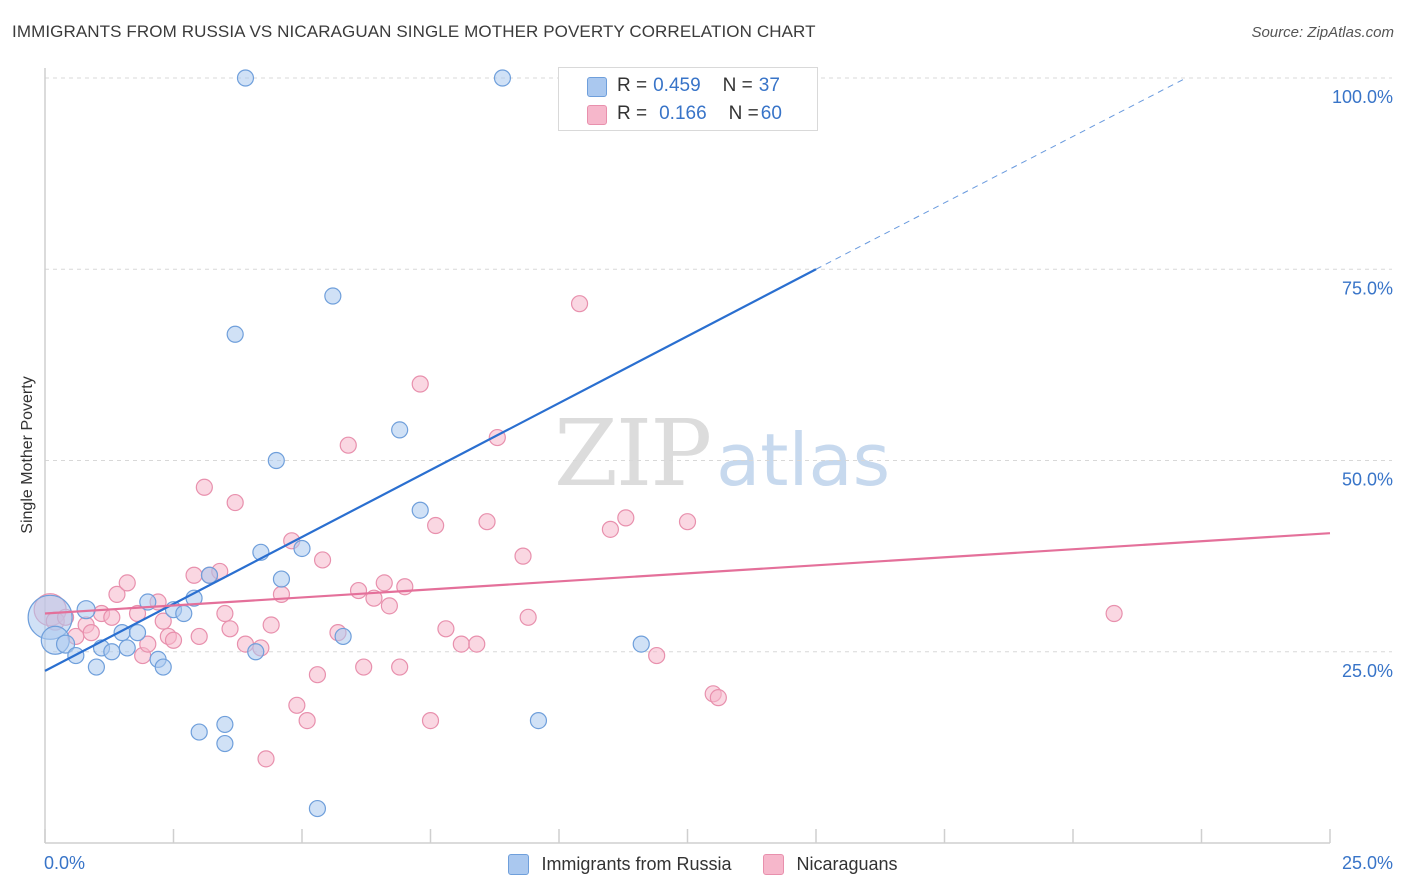 The height and width of the screenshot is (892, 1406). What do you see at coordinates (1367, 863) in the screenshot?
I see `x-tick-label: 25.0%` at bounding box center [1367, 863].